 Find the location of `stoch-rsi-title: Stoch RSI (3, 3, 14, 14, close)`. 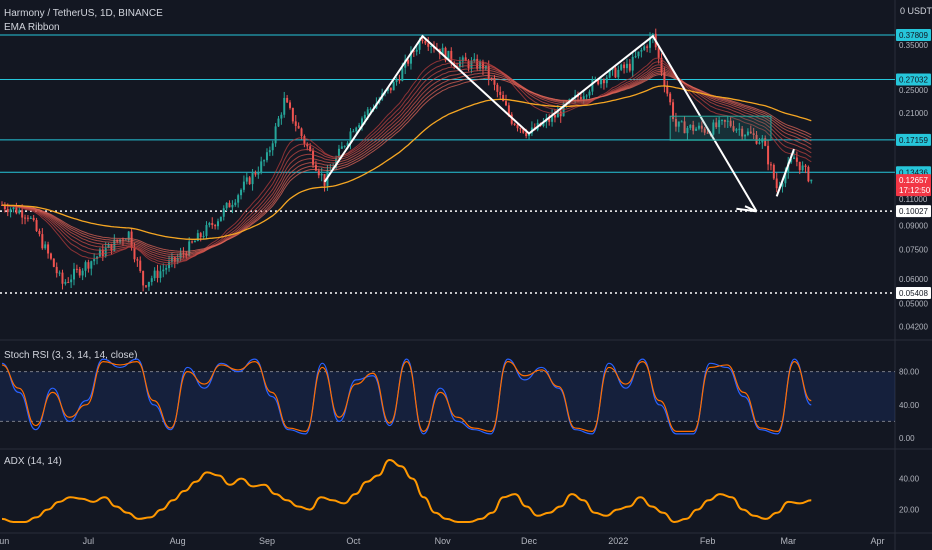

stoch-rsi-title: Stoch RSI (3, 3, 14, 14, close) is located at coordinates (71, 355).